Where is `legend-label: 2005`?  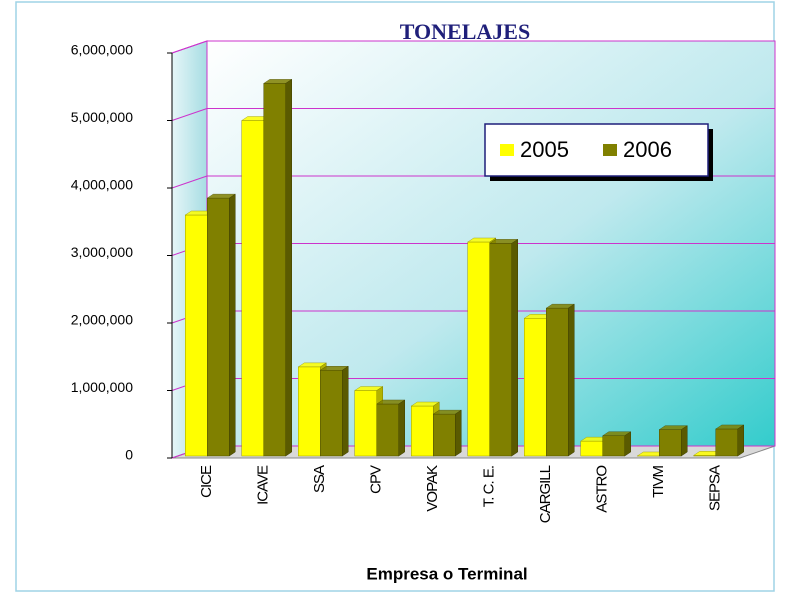
legend-label: 2005 is located at coordinates (544, 149).